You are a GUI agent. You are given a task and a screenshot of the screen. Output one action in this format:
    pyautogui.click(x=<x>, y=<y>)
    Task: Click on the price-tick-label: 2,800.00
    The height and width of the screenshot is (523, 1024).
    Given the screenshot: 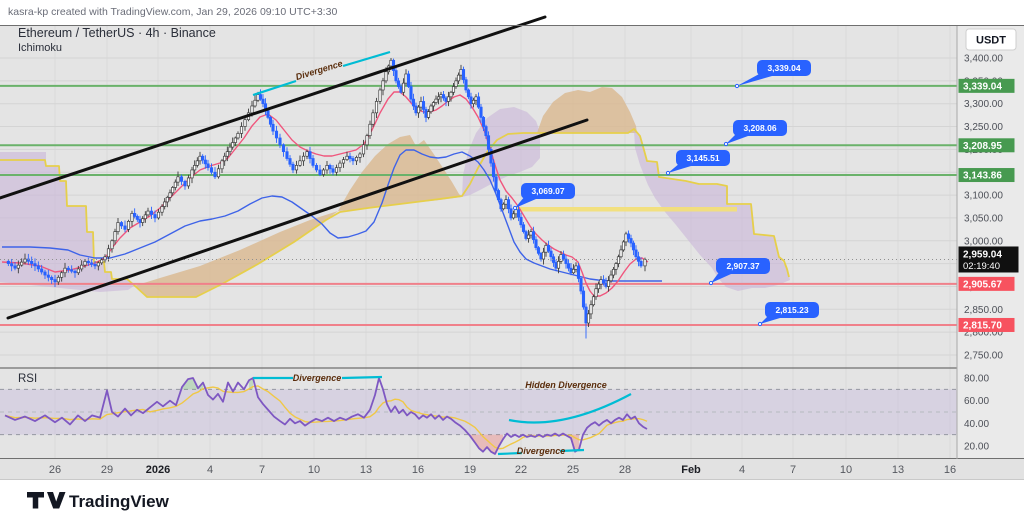 What is the action you would take?
    pyautogui.click(x=983, y=333)
    